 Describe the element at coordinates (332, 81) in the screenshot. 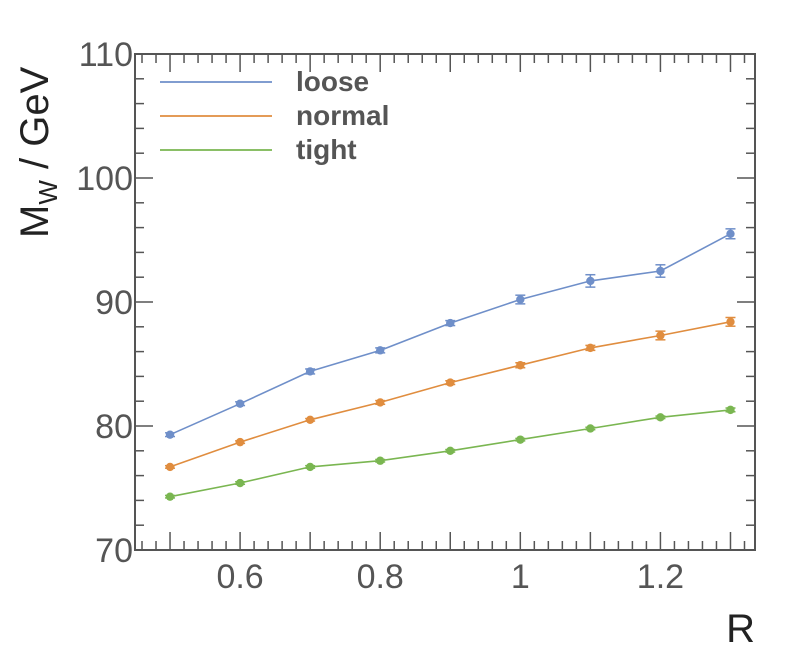

I see `legend-label-loose: loose` at that location.